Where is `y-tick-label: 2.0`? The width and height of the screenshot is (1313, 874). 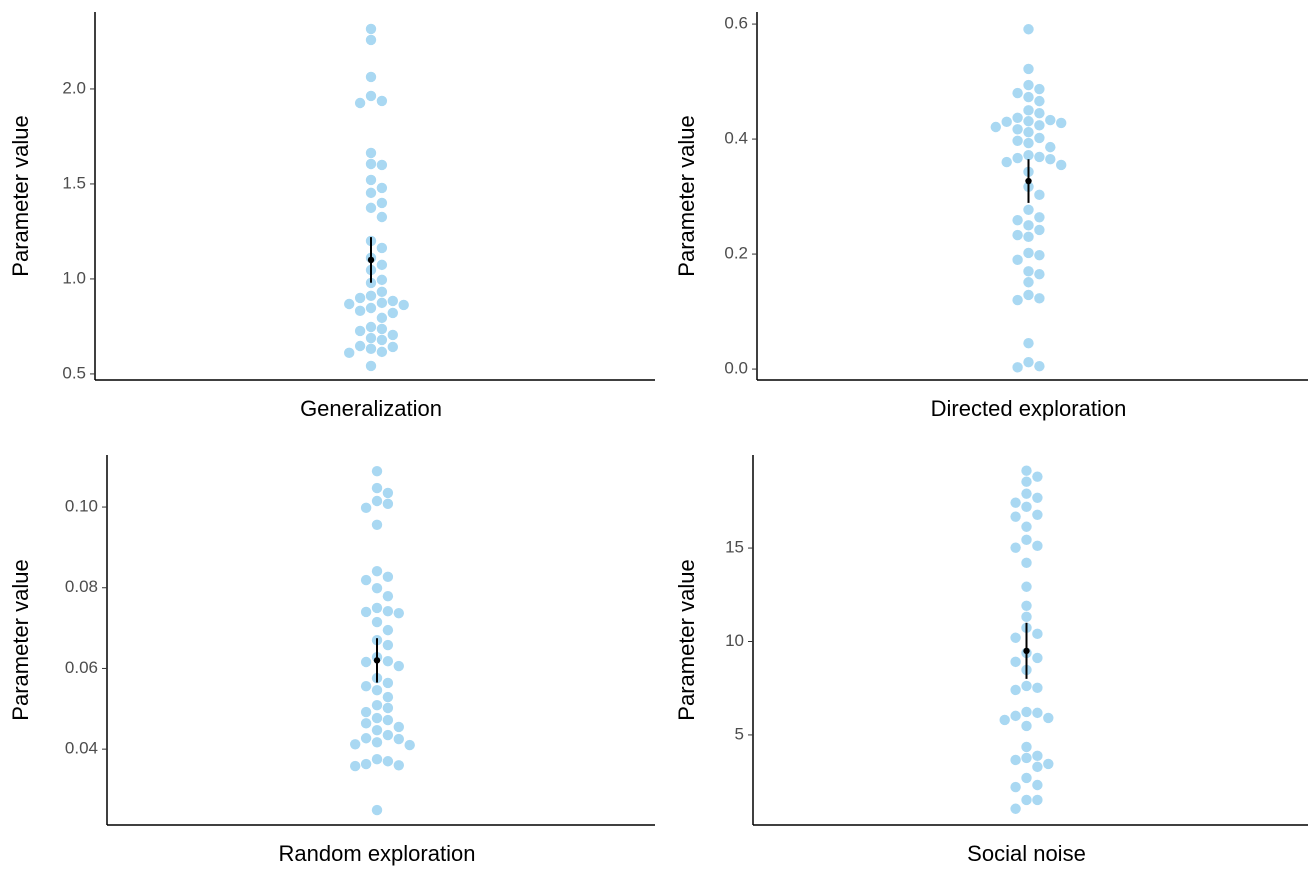 y-tick-label: 2.0 is located at coordinates (74, 87).